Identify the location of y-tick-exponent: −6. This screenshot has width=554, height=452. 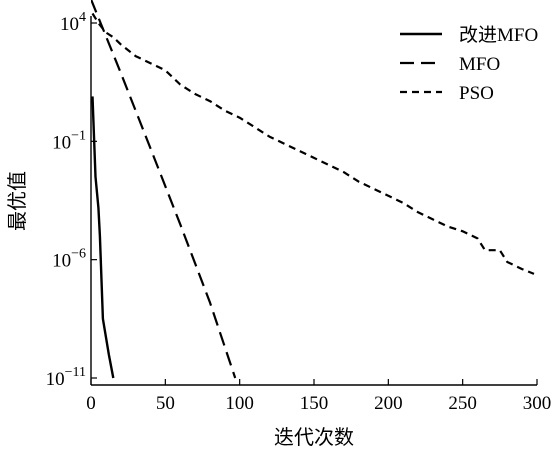
(78, 254).